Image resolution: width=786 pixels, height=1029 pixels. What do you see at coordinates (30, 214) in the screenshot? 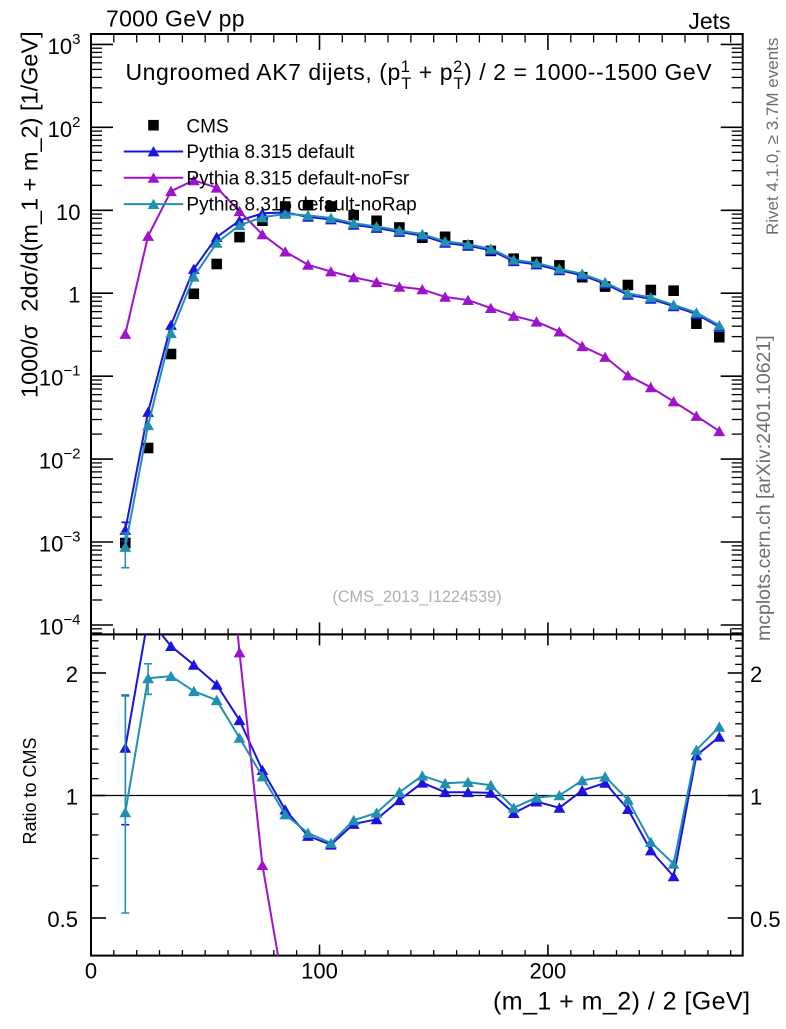
I see `svg-text:1000/σ 2dσ/d(m_1 + m_2) [1/Ge: 1000/σ 2dσ/d(m_1 + m_2) [1/GeV]` at bounding box center [30, 214].